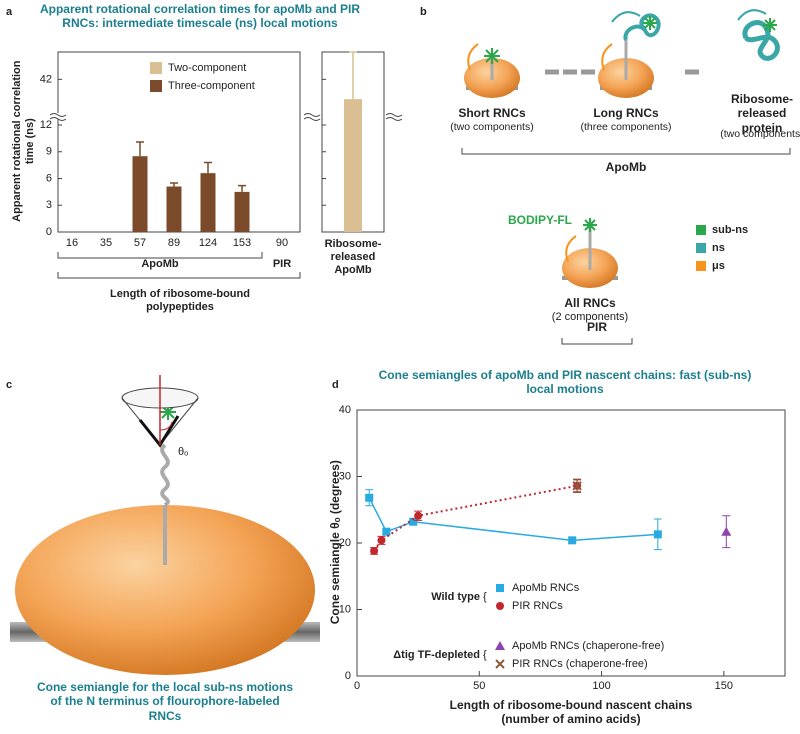  I want to click on axis-break, so click(226, 117).